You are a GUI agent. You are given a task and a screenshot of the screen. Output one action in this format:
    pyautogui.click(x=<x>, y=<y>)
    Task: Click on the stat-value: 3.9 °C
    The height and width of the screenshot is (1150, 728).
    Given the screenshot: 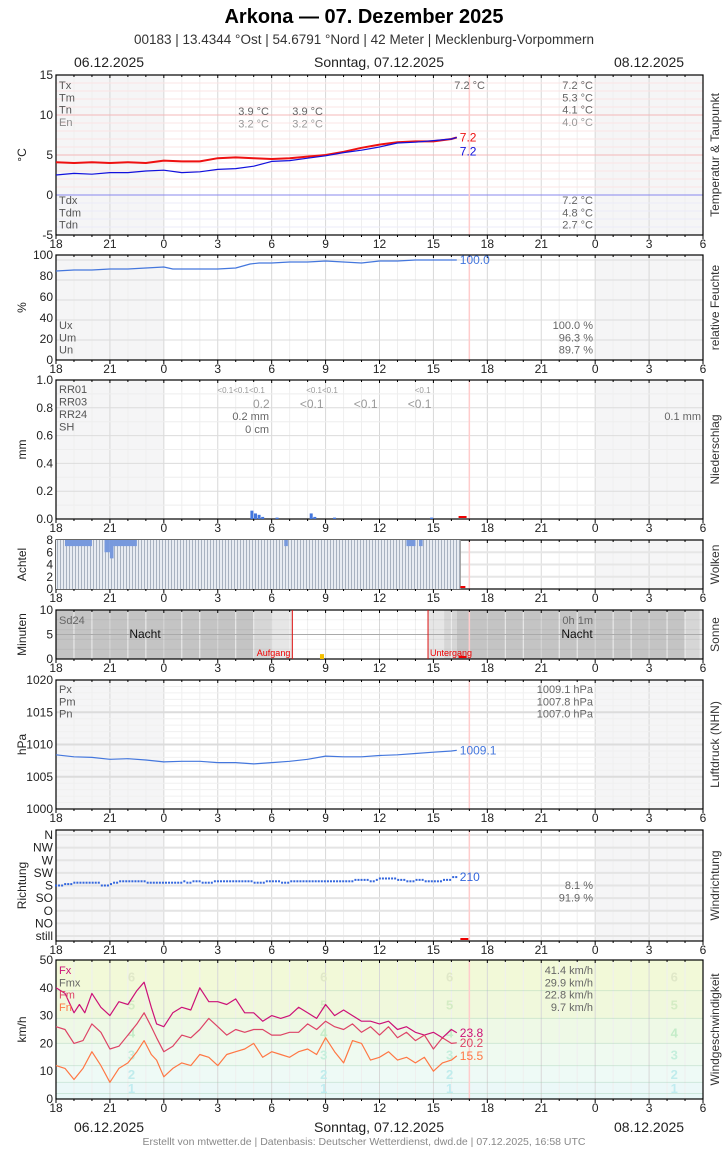 What is the action you would take?
    pyautogui.click(x=307, y=112)
    